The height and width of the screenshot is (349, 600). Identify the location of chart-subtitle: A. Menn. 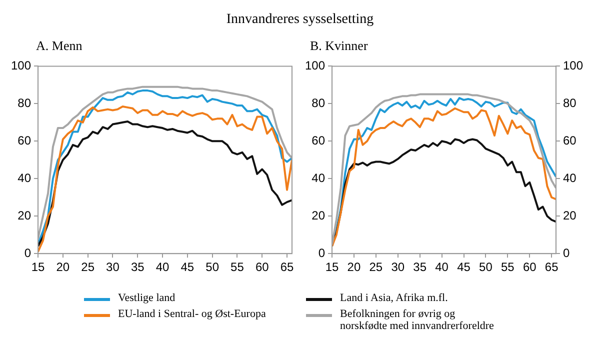
(60, 46).